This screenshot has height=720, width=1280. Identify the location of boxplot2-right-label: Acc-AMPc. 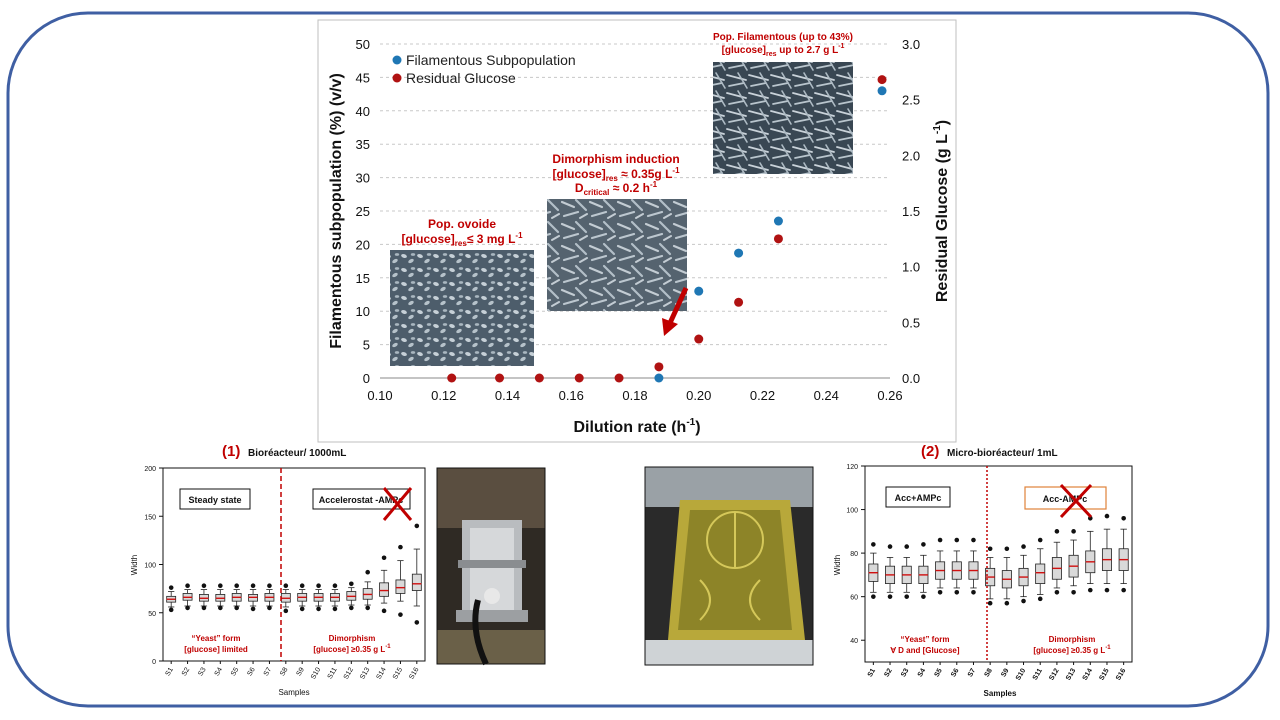
(1065, 499).